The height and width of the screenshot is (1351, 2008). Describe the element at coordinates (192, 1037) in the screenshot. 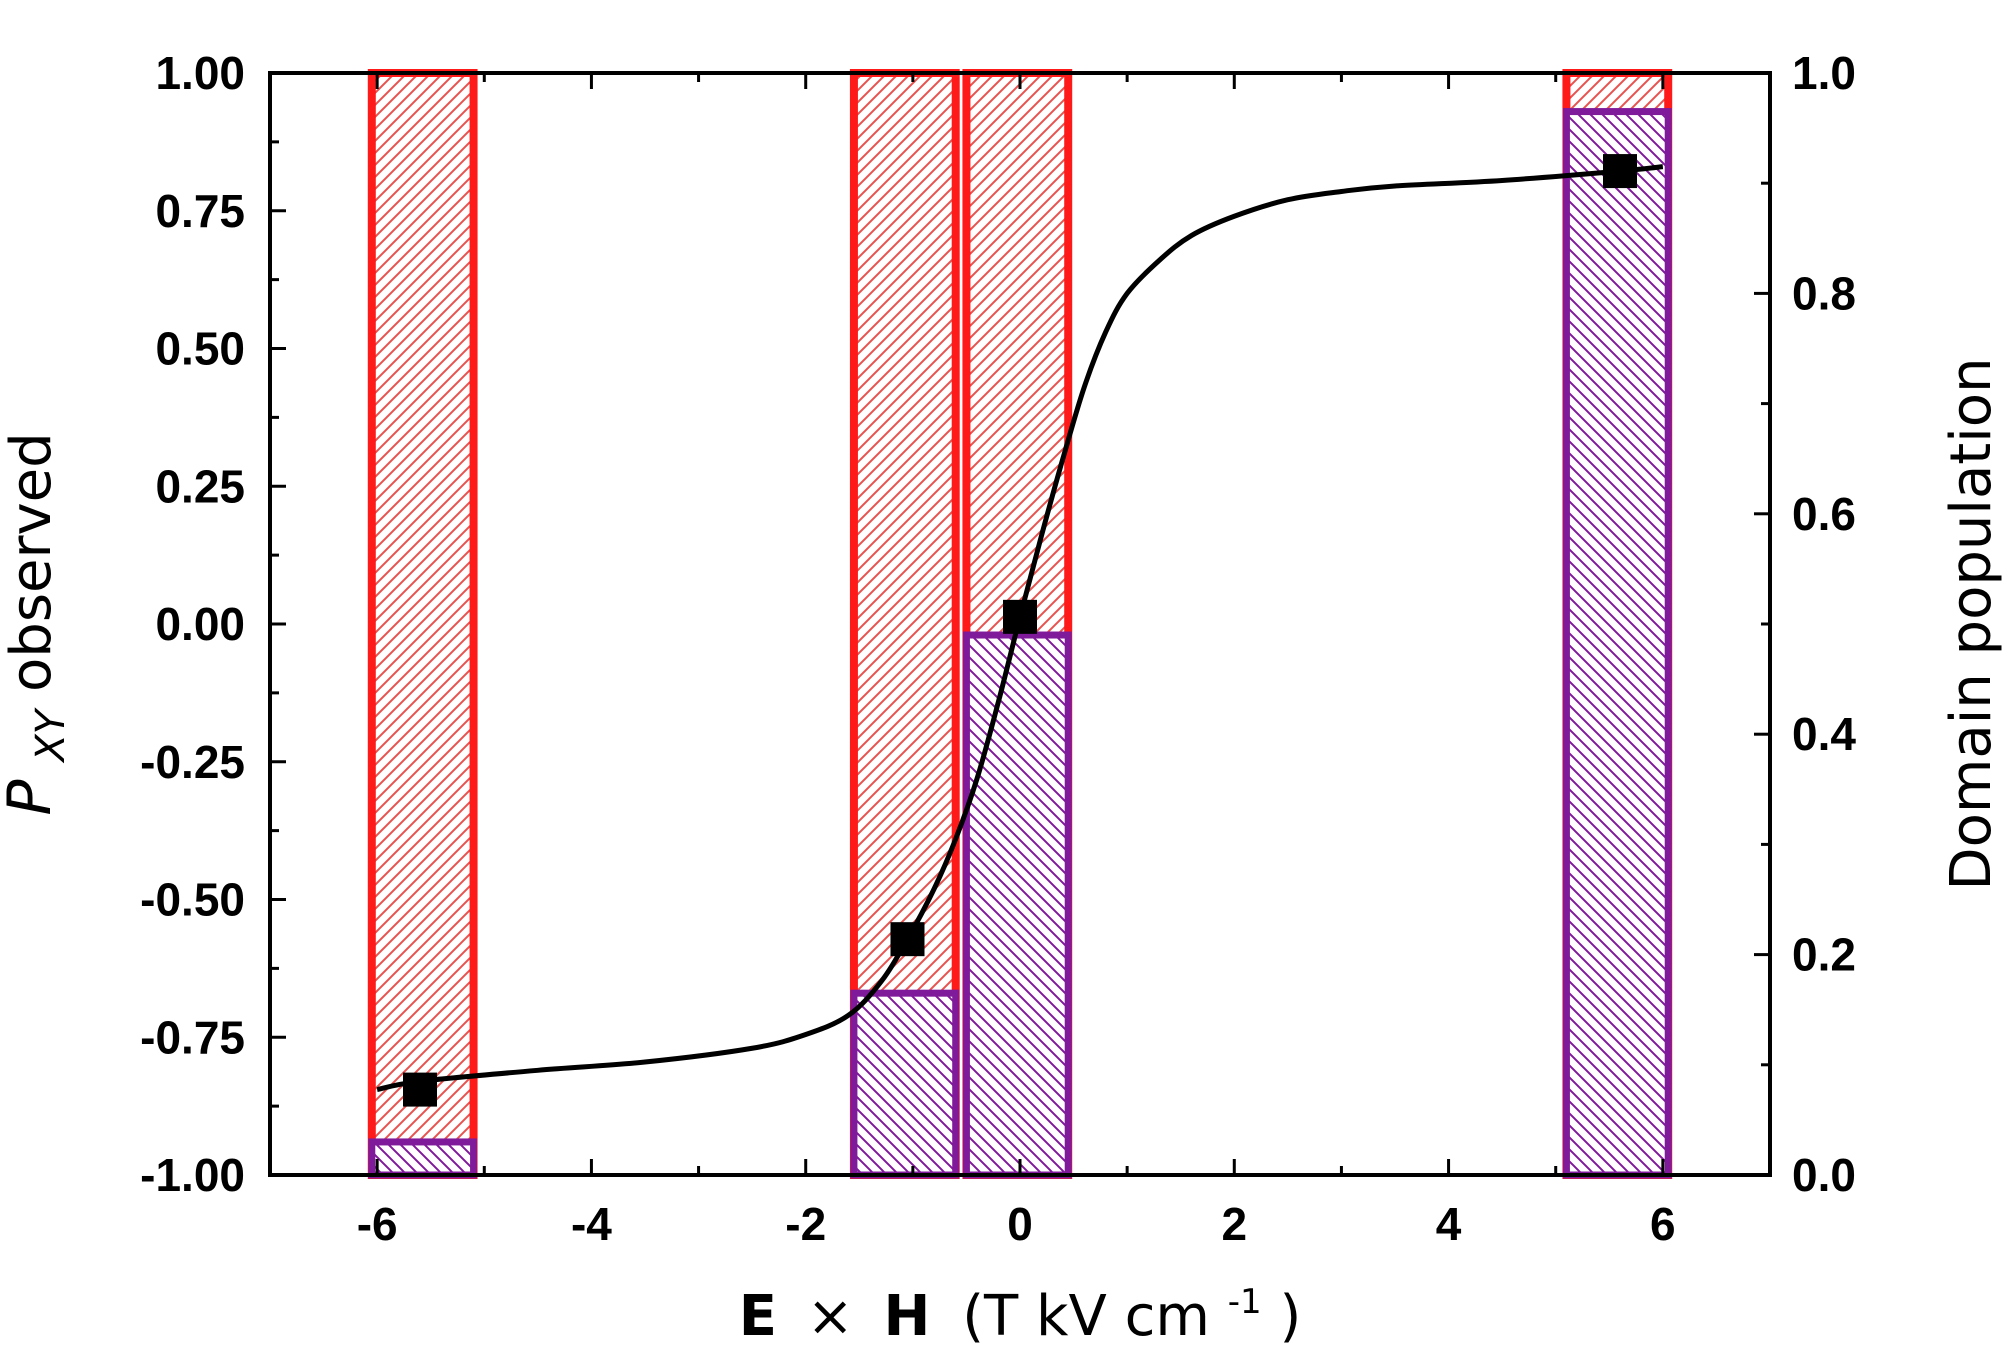

I see `y-tick-label: -0.75` at that location.